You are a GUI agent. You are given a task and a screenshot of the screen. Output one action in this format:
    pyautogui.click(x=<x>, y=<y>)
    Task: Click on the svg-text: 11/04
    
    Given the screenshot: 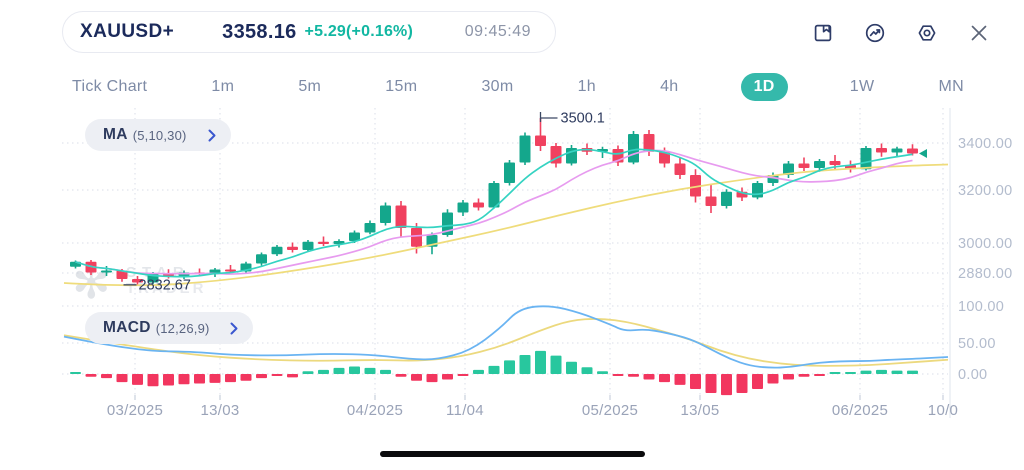 What is the action you would take?
    pyautogui.click(x=465, y=410)
    